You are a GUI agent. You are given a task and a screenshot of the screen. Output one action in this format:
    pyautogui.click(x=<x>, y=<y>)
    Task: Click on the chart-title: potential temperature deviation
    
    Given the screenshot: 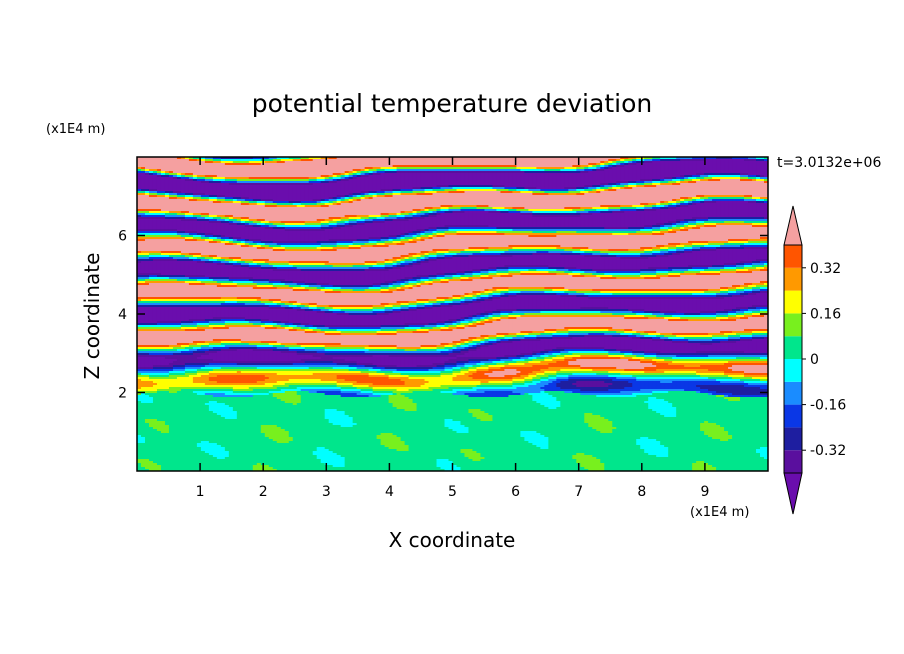 What is the action you would take?
    pyautogui.click(x=452, y=103)
    